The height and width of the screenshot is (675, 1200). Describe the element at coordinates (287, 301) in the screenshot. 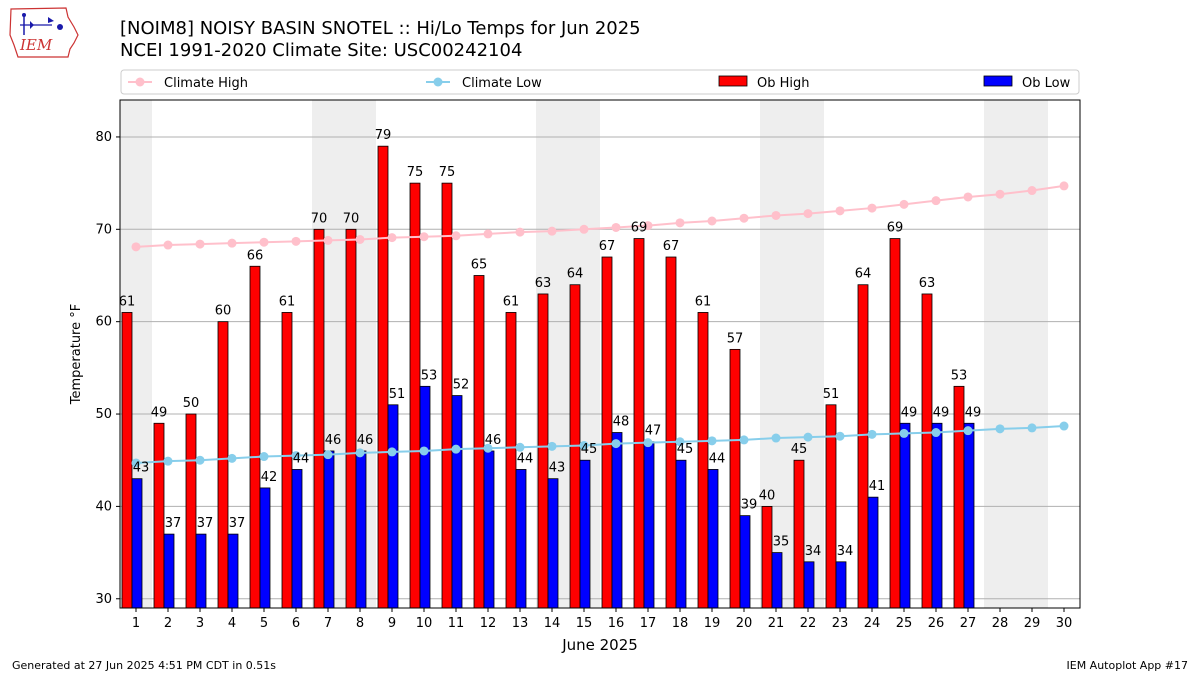

I see `ob-high-label-6: 61` at that location.